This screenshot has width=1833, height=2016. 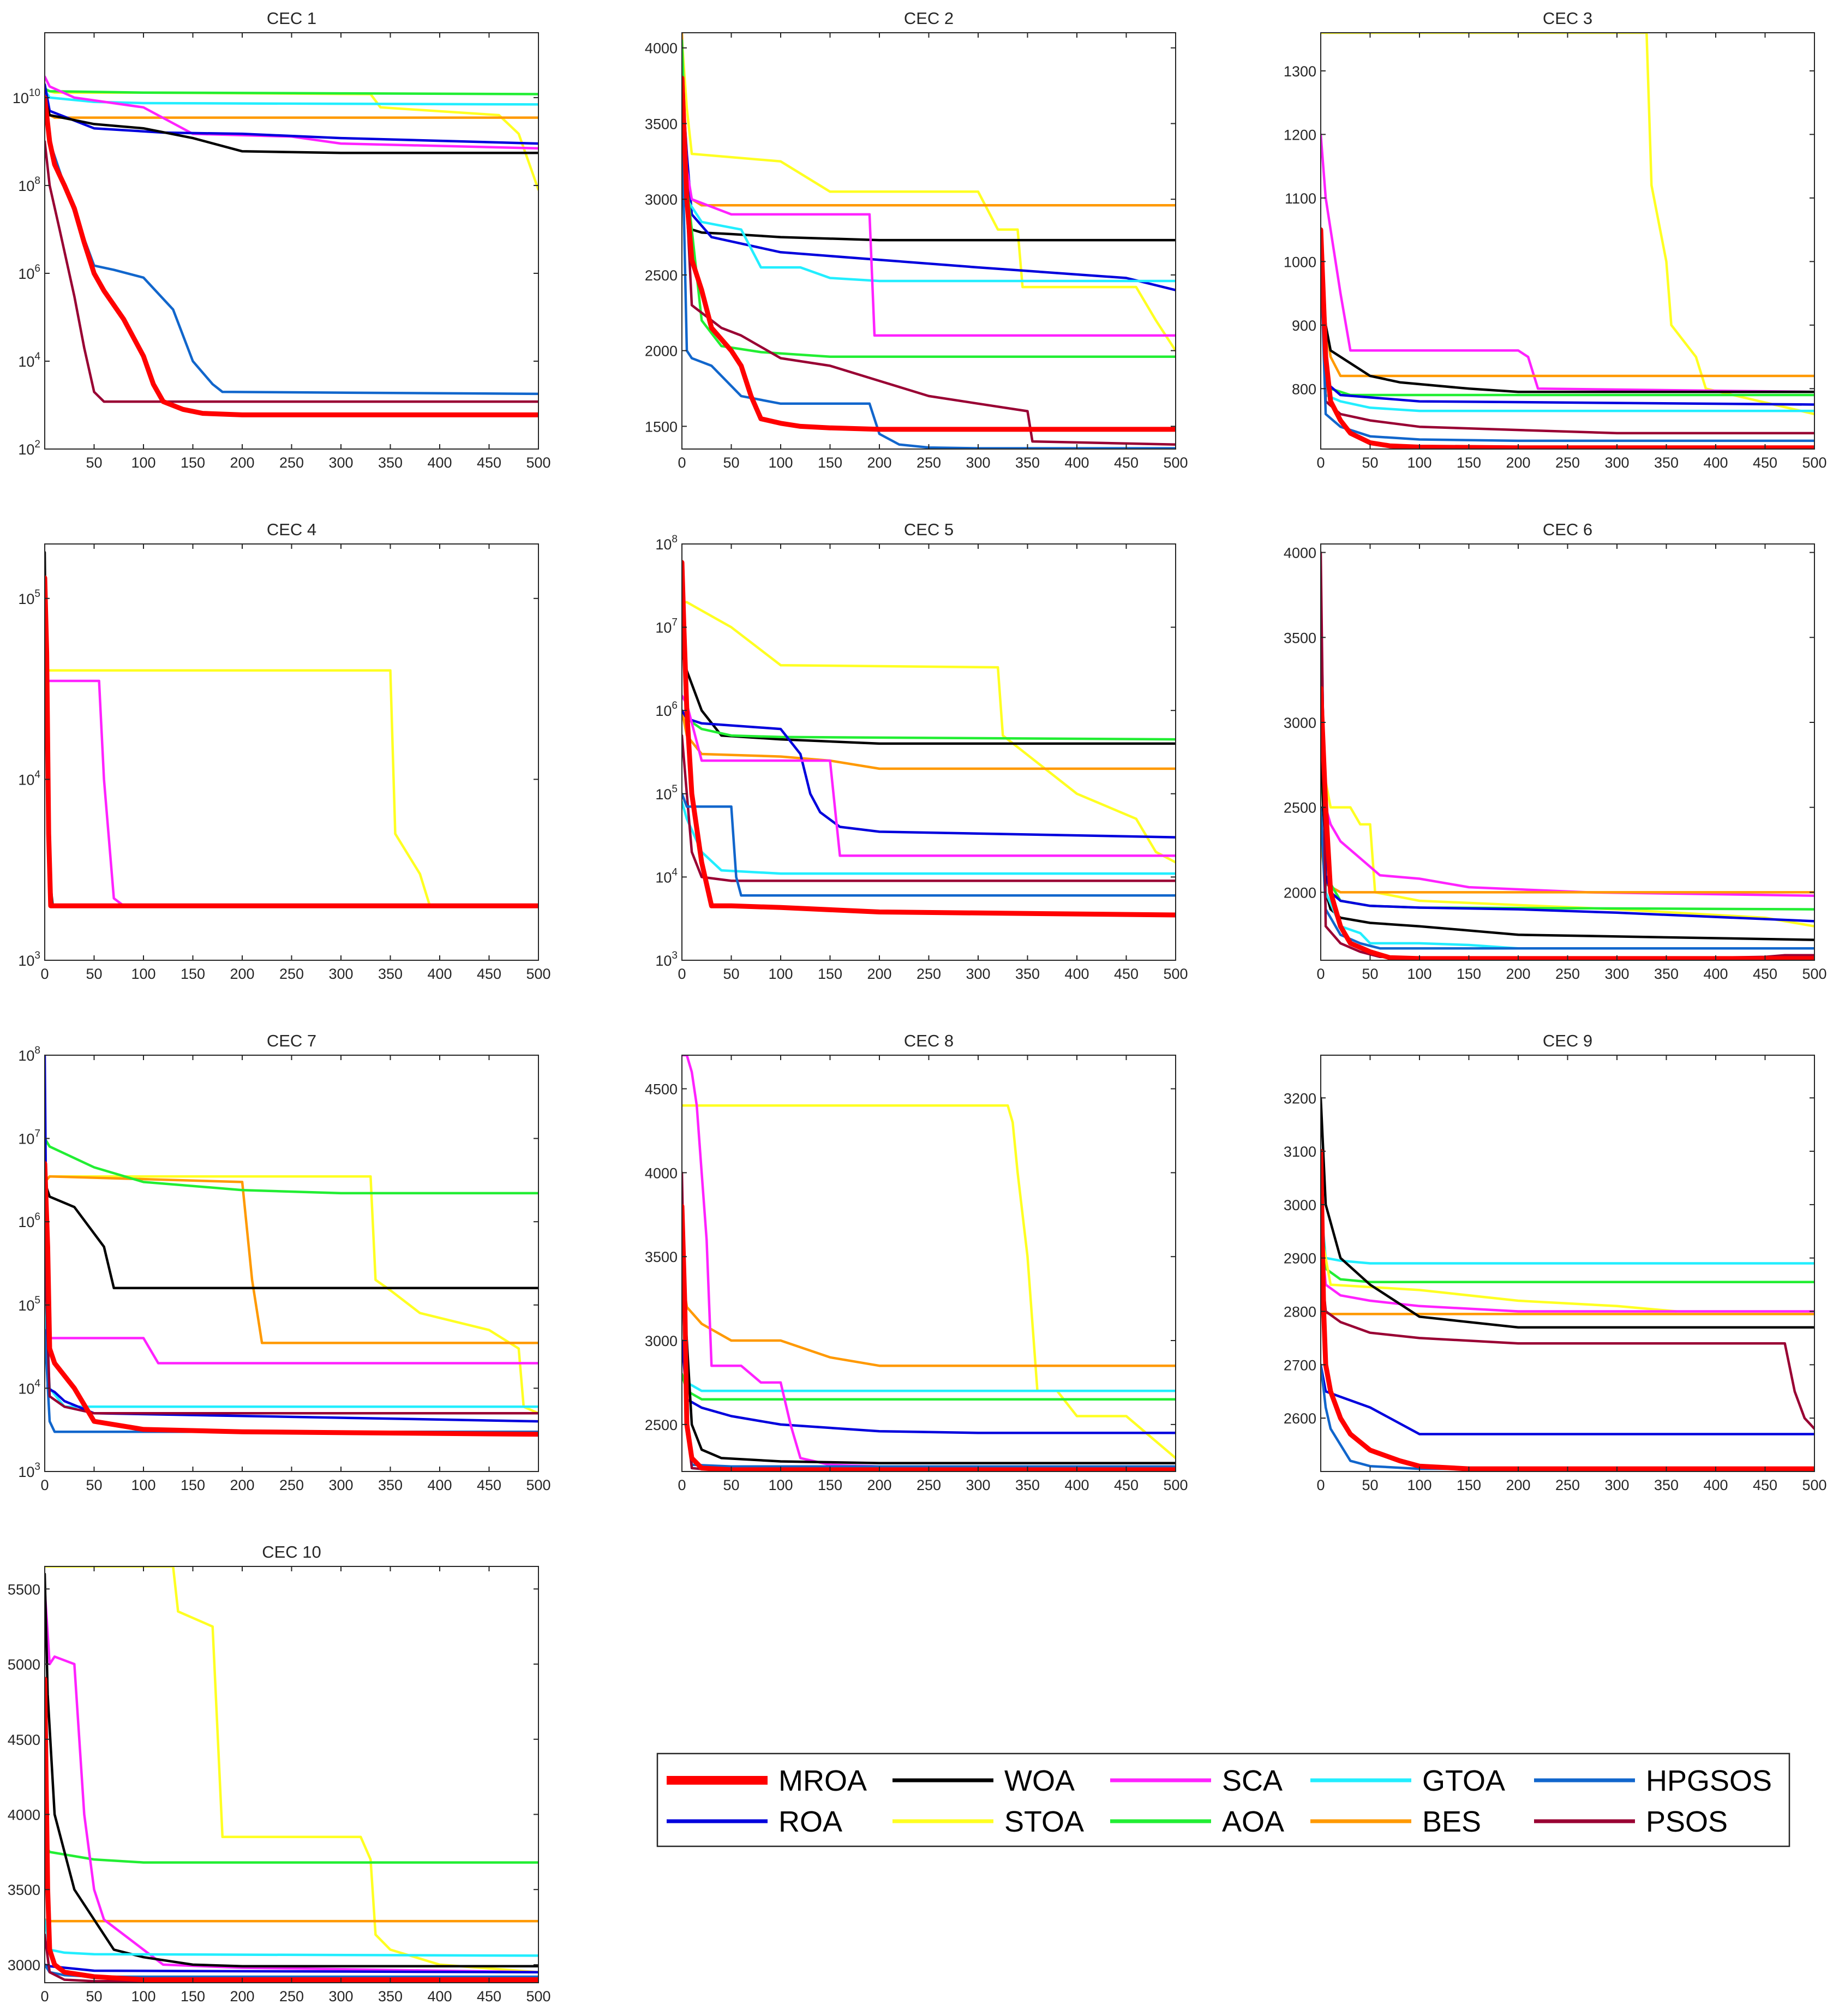 What do you see at coordinates (929, 276) in the screenshot?
I see `series-line-psos` at bounding box center [929, 276].